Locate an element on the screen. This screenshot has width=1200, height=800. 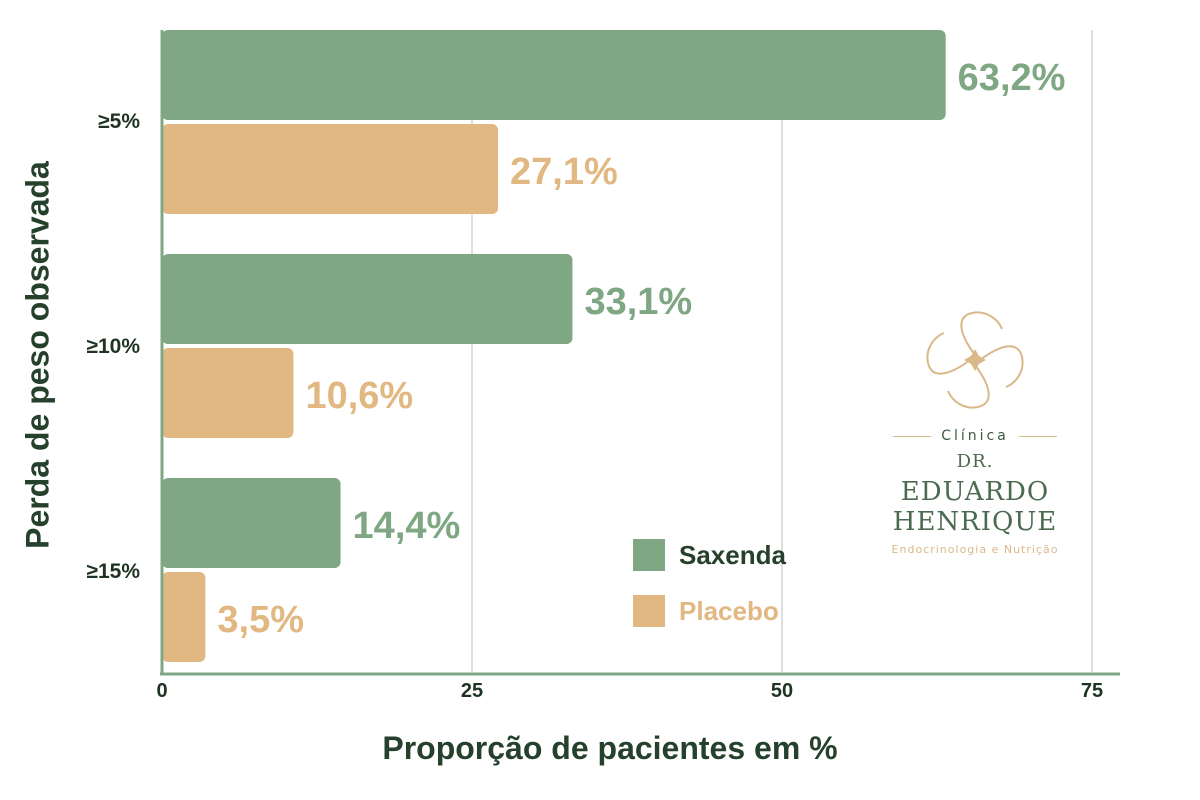
legend-item-saxenda: Saxenda is located at coordinates (709, 555).